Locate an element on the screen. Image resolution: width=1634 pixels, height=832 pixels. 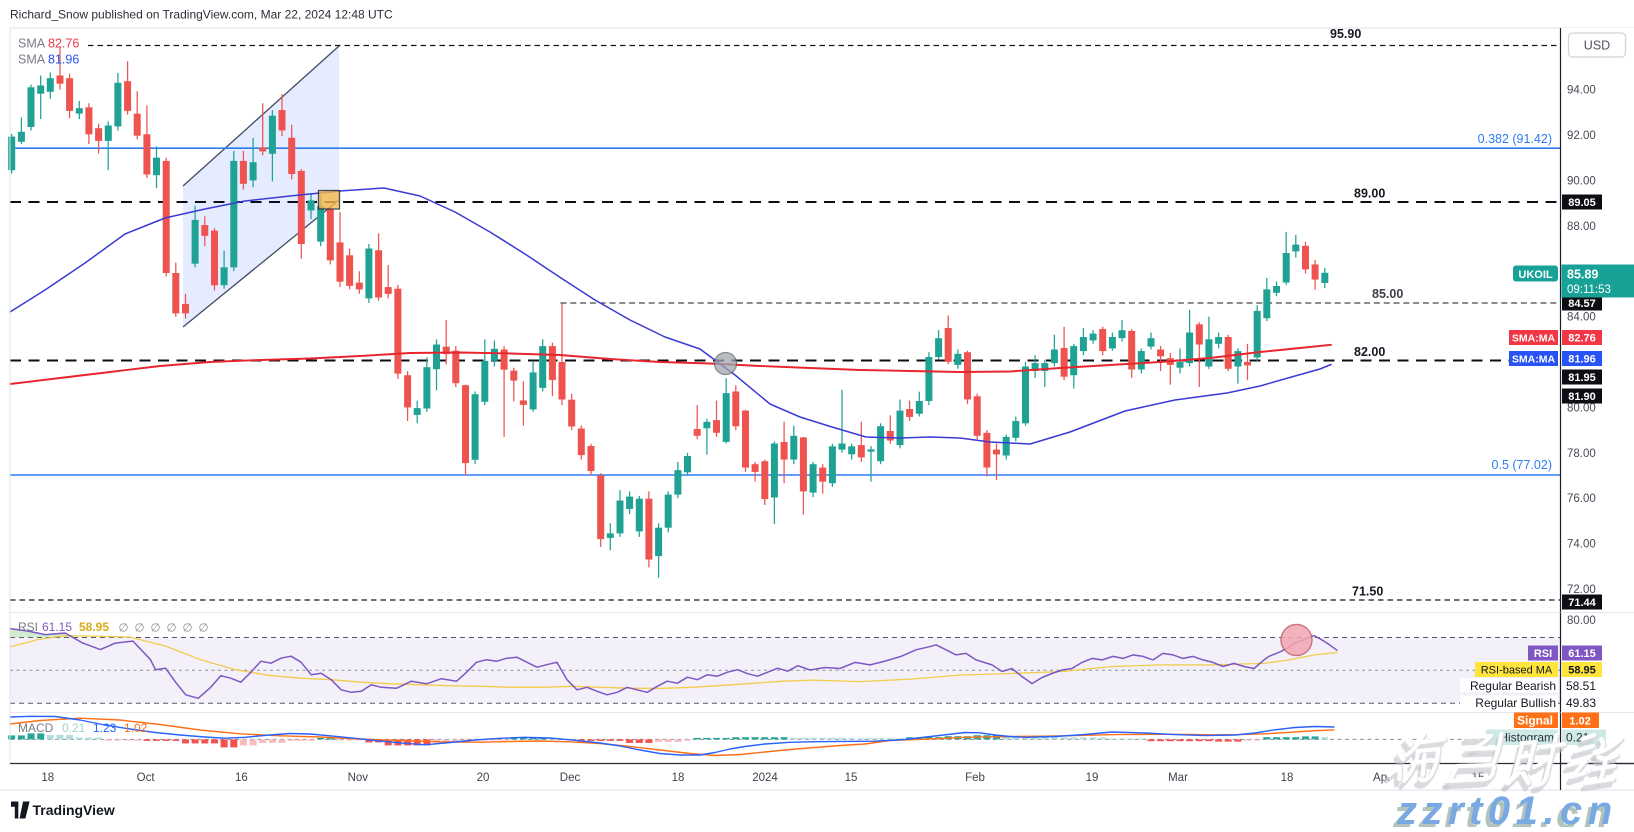
svg-text: 81.90 is located at coordinates (1582, 397).